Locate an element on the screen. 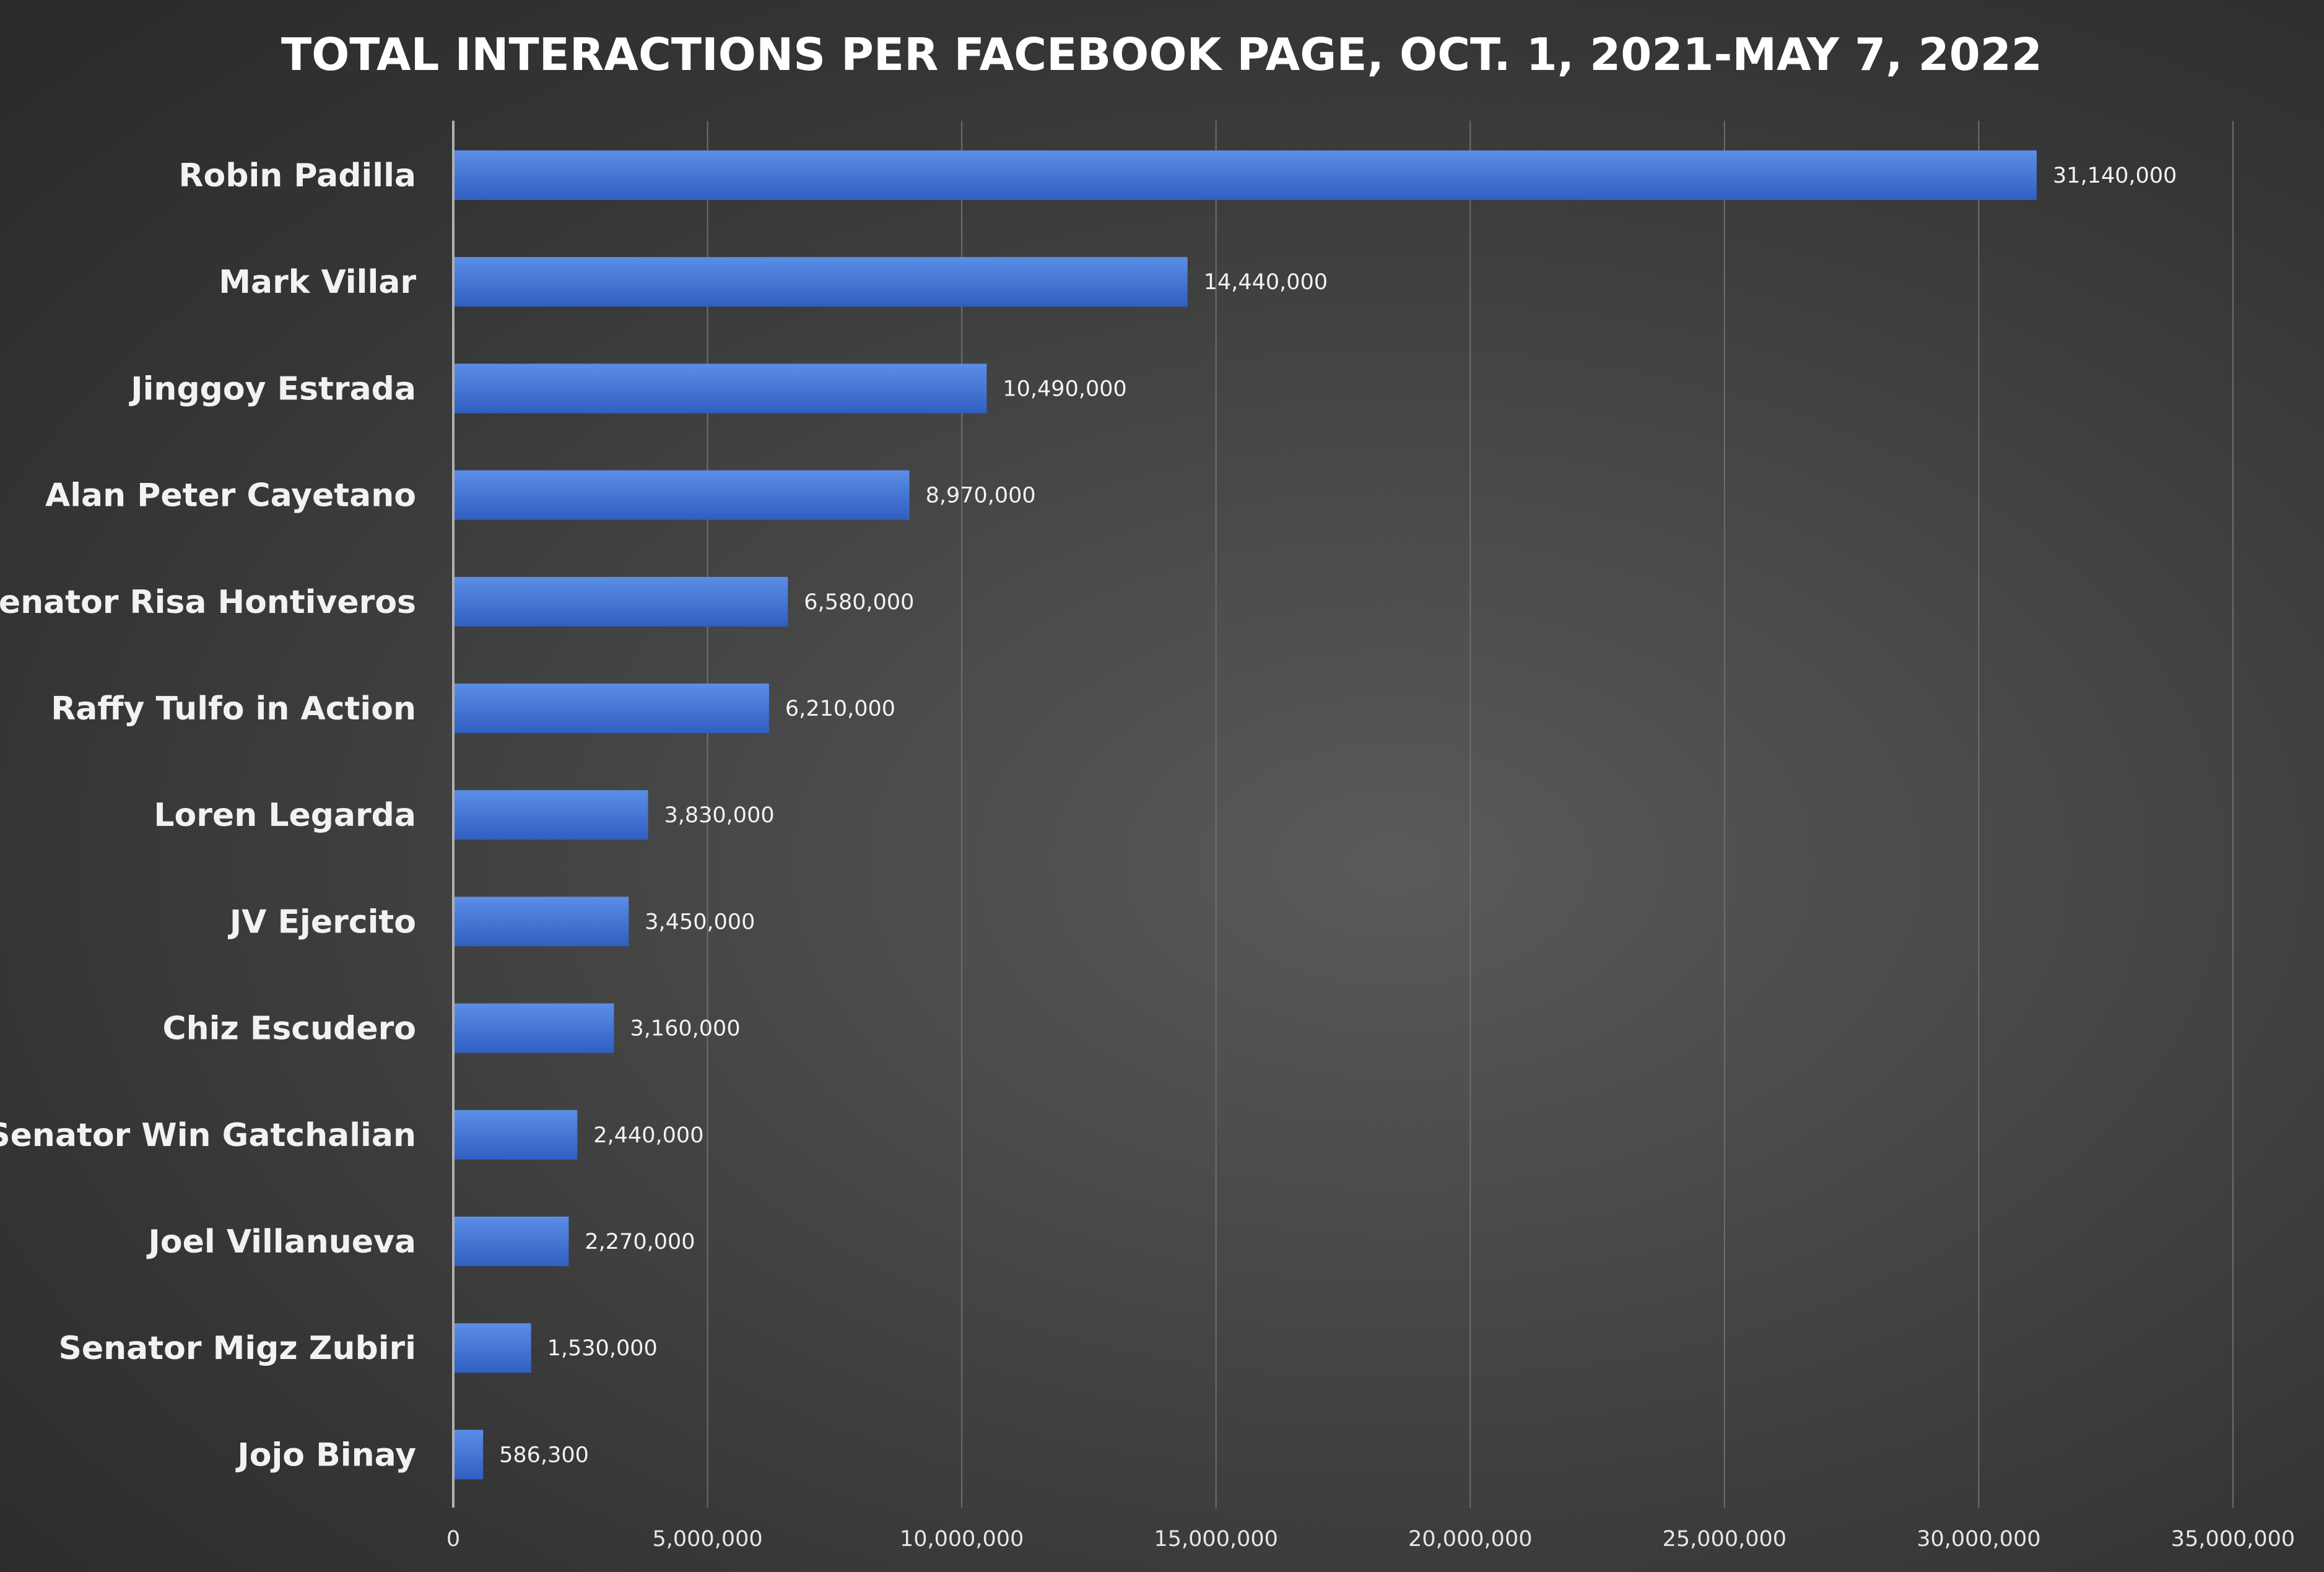 Image resolution: width=2324 pixels, height=1572 pixels. data-label-alan-peter-cayetano: 8,970,000 is located at coordinates (981, 496).